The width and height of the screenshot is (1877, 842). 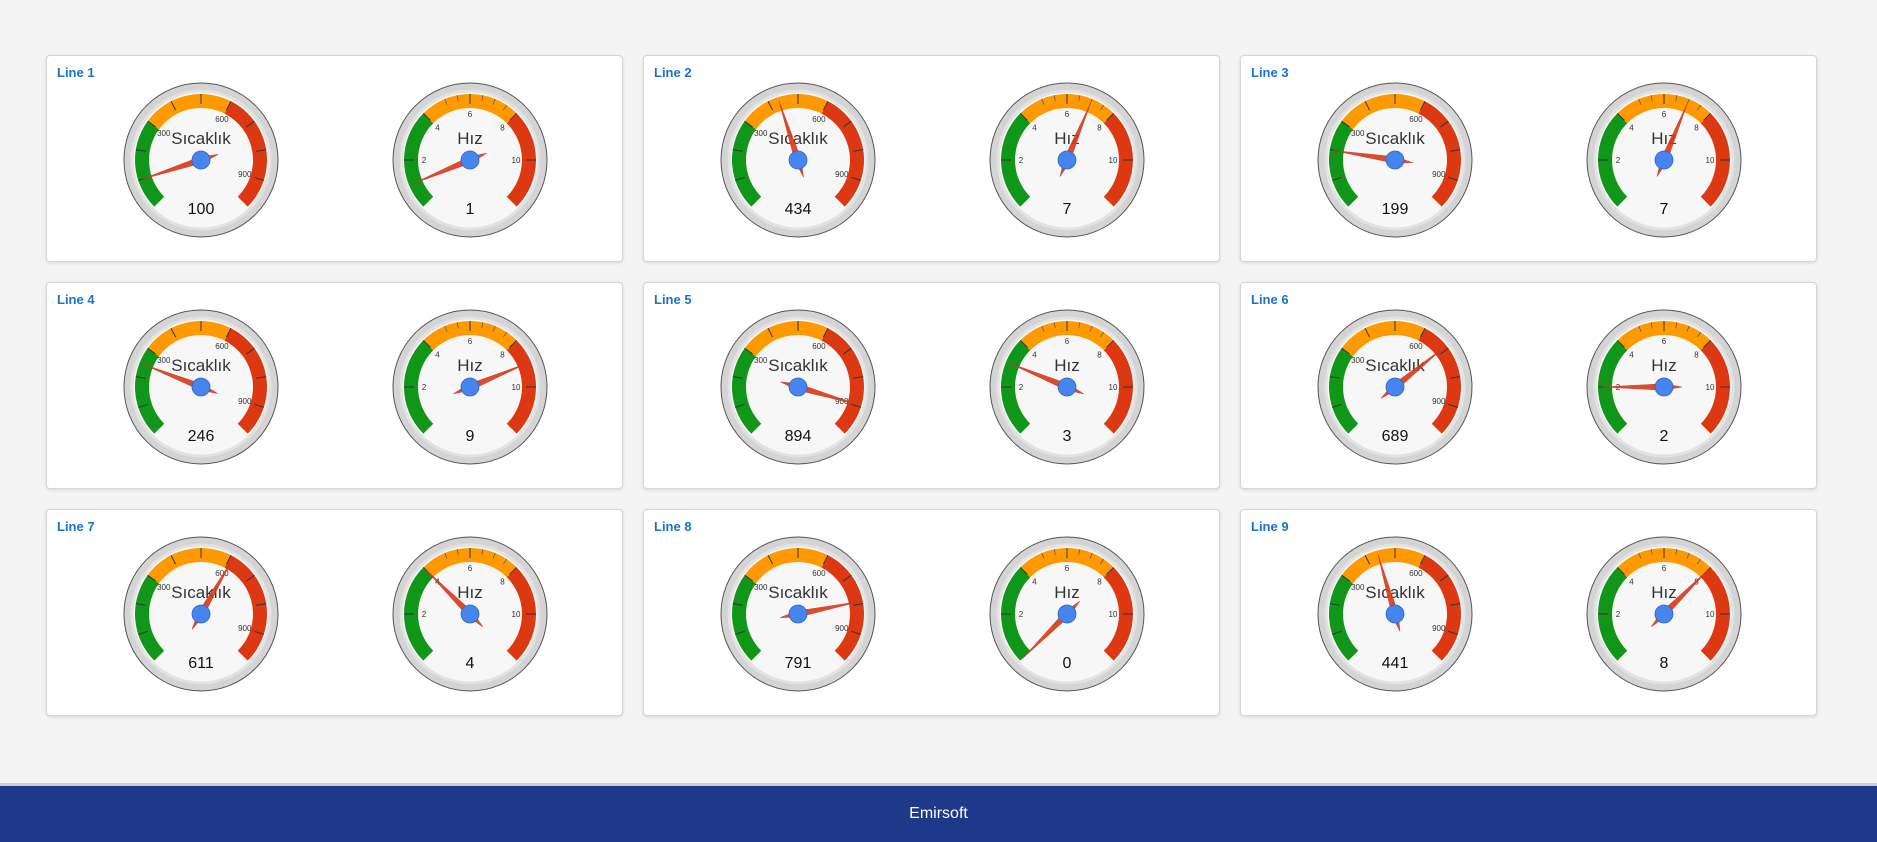 What do you see at coordinates (938, 813) in the screenshot?
I see `footer-text: Emirsoft` at bounding box center [938, 813].